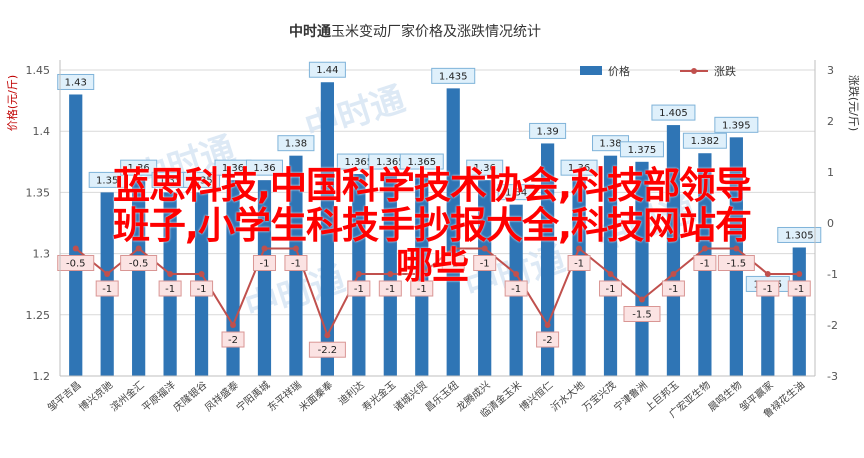 The image size is (864, 458). I want to click on chart-title: 中时通玉米变动厂家价格及涨跌情况统计, so click(415, 31).